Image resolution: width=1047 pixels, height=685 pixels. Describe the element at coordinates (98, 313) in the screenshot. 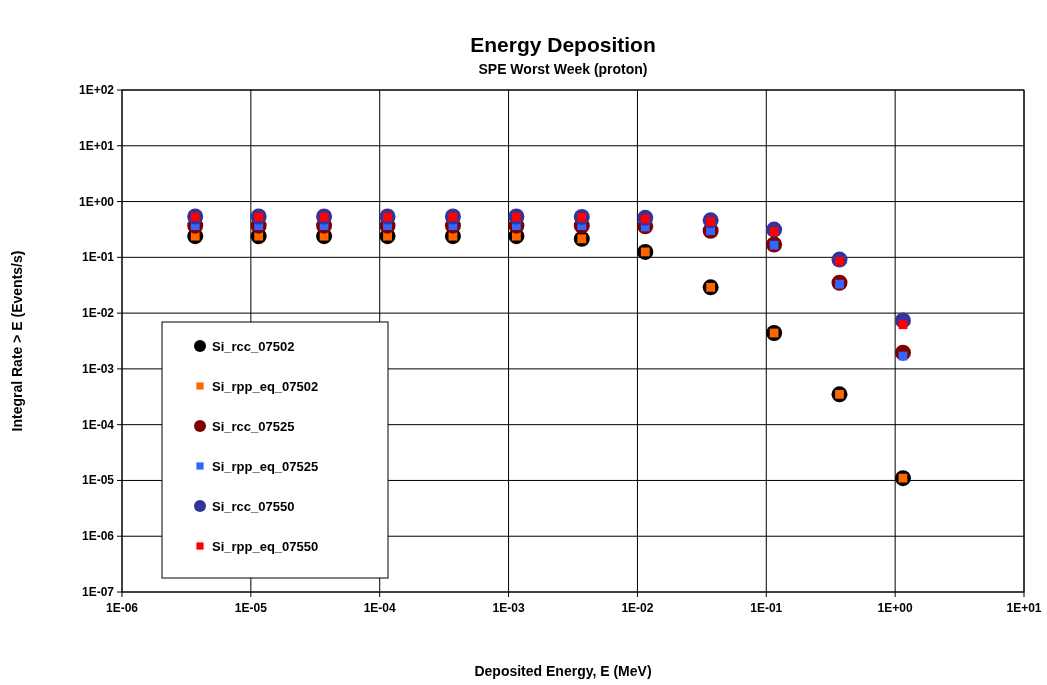

I see `y-tick-label: 1E-02` at that location.